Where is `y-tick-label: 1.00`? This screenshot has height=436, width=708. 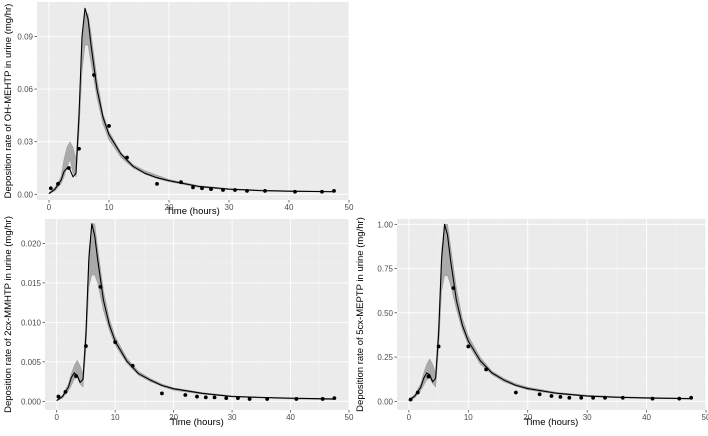 y-tick-label: 1.00 is located at coordinates (385, 224).